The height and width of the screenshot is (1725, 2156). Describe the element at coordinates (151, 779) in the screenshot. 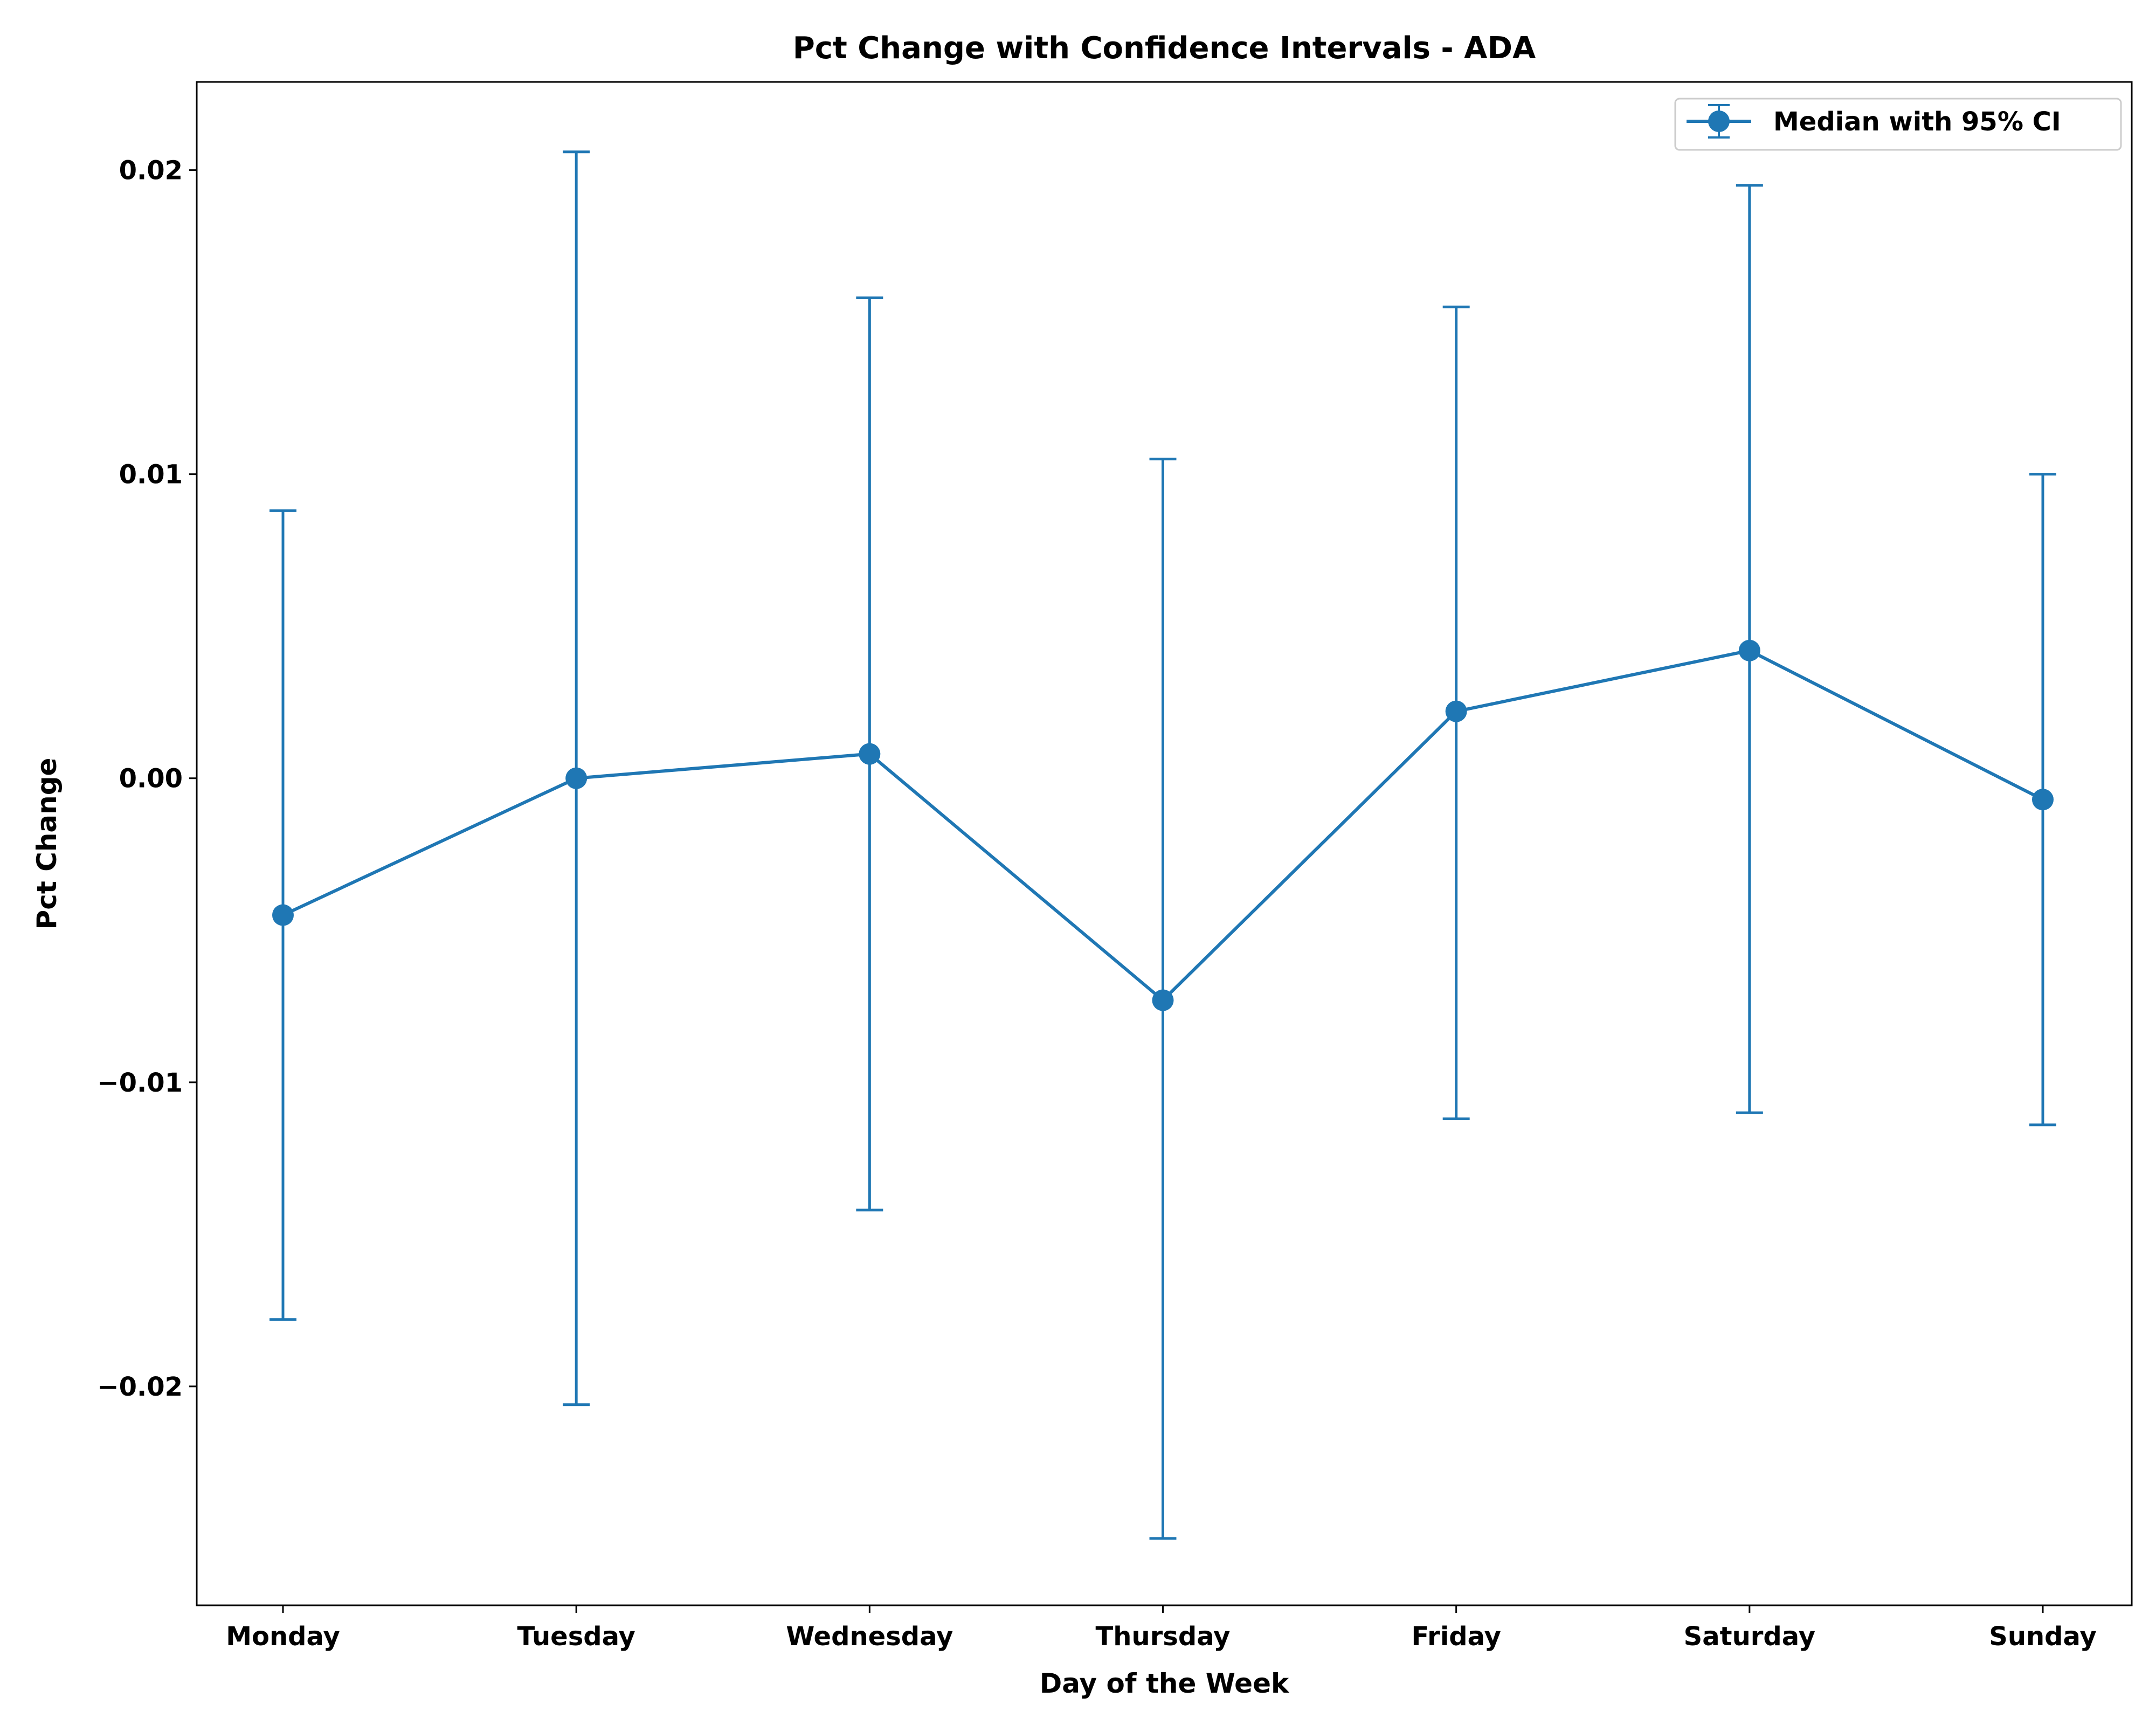

I see `y-tick-label: 0.00` at that location.